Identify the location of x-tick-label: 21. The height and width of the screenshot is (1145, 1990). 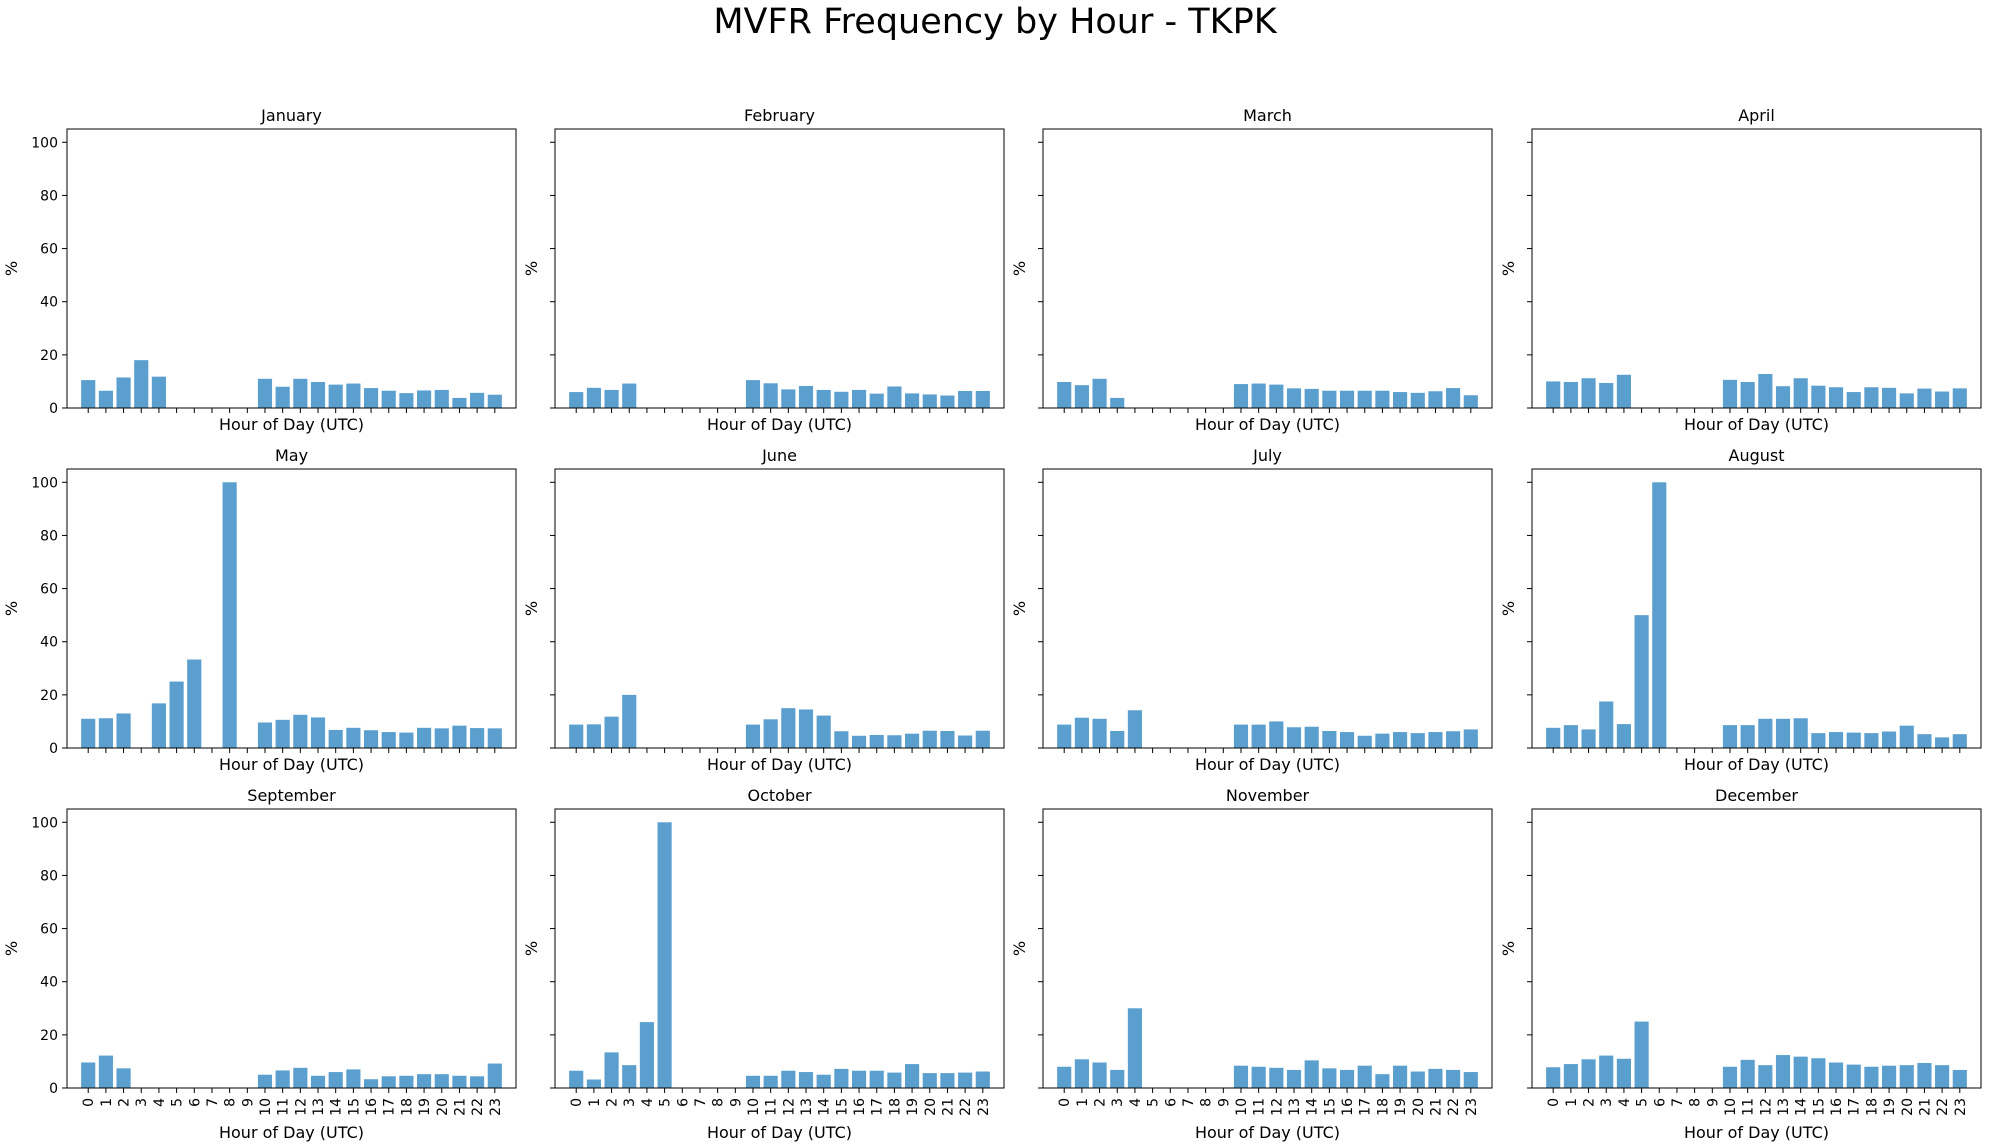
(1436, 1107).